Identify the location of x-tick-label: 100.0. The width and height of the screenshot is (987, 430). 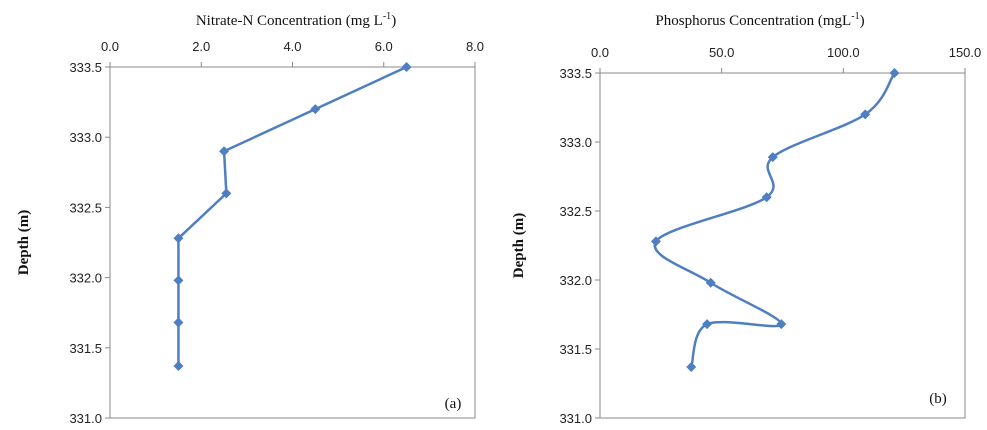
(843, 52).